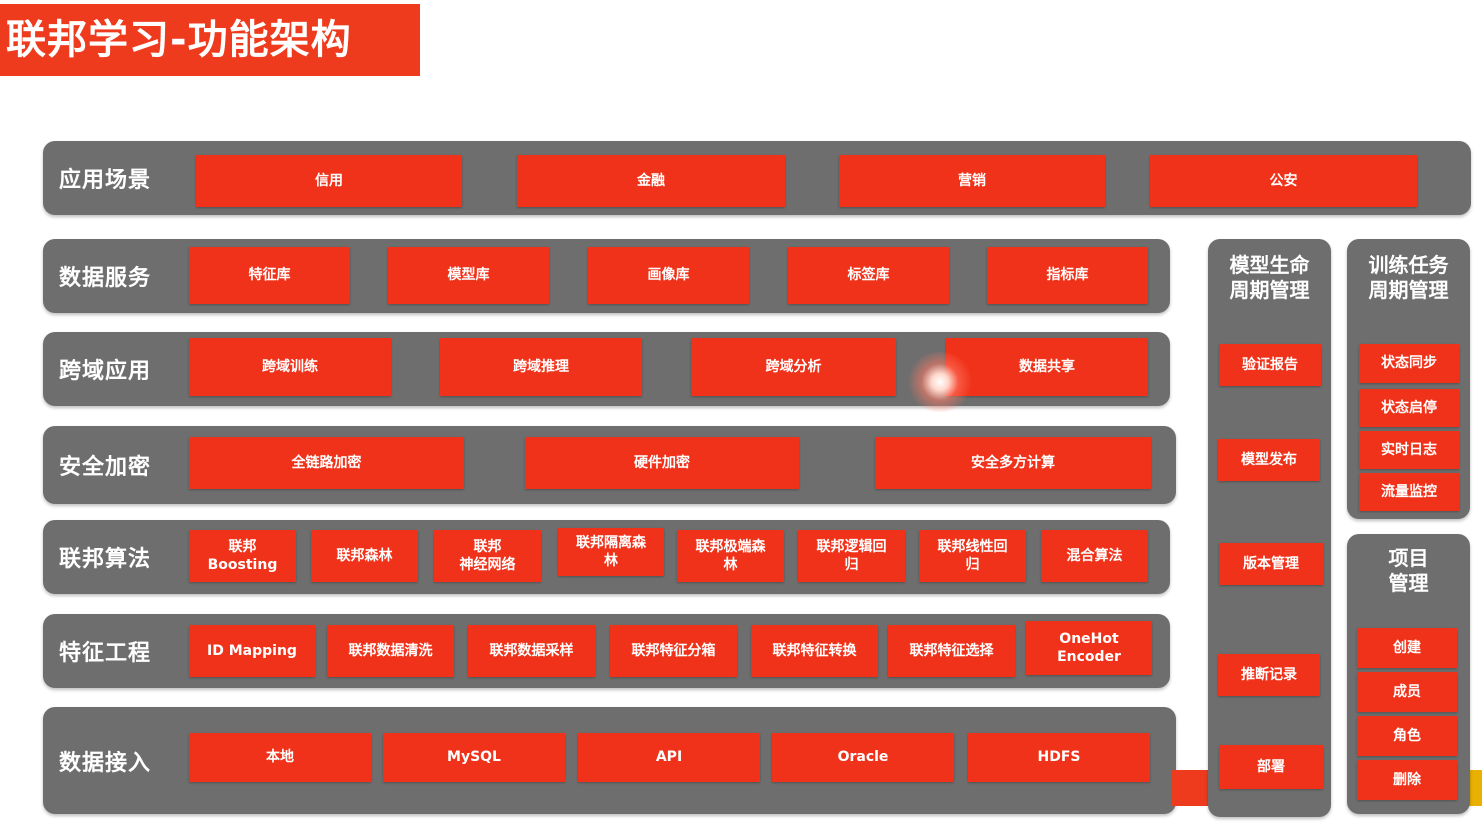 The image size is (1482, 825). Describe the element at coordinates (951, 651) in the screenshot. I see `fe-feature-selection: 联邦特征选择` at that location.